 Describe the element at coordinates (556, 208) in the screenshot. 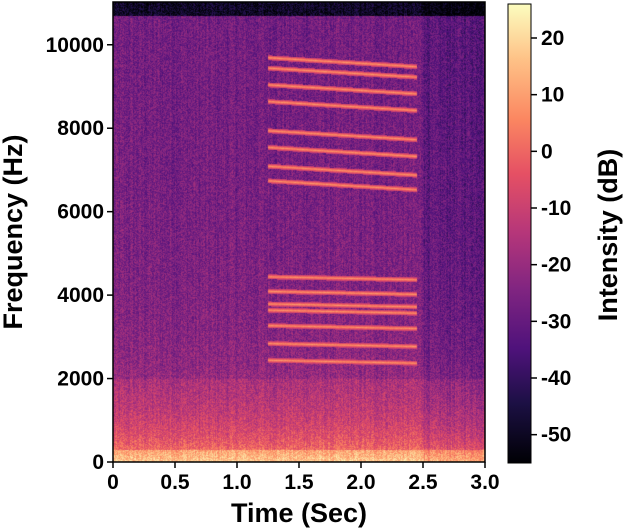

I see `colorbar-tick-label: -10` at that location.